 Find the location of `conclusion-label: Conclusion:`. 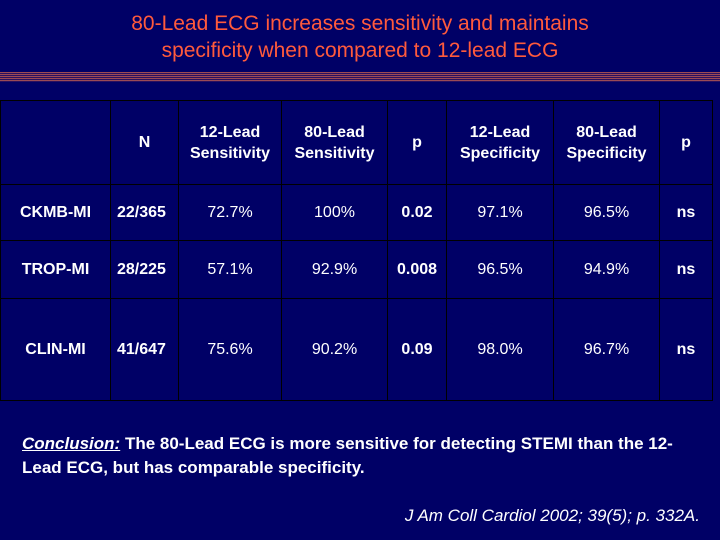

conclusion-label: Conclusion: is located at coordinates (71, 443).